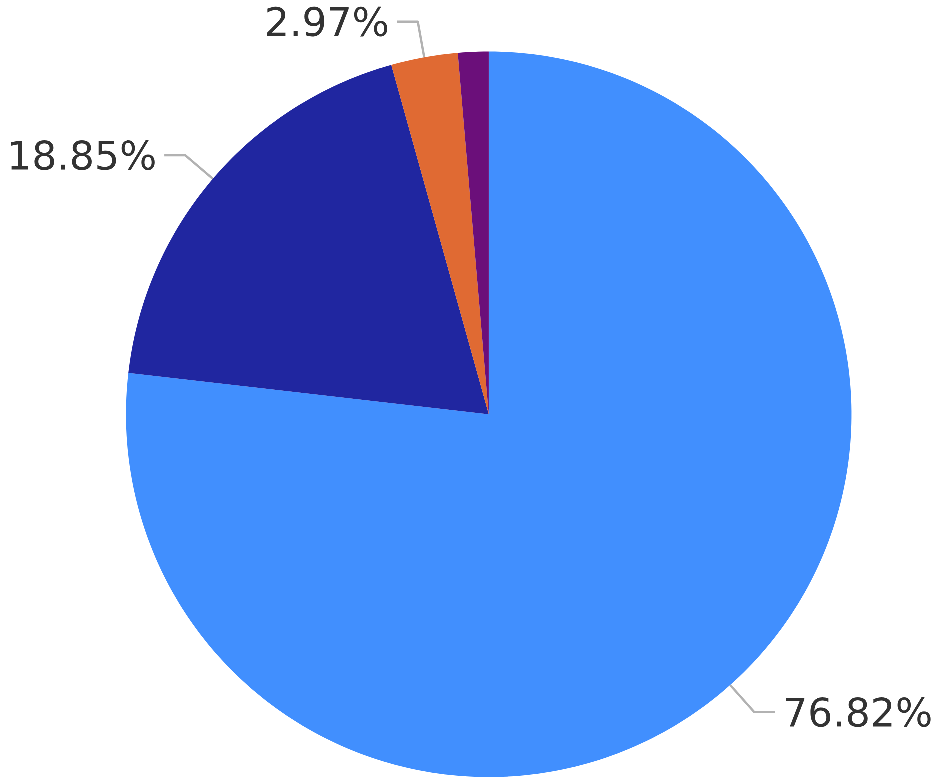  Describe the element at coordinates (83, 155) in the screenshot. I see `data-label: 18.85%` at that location.